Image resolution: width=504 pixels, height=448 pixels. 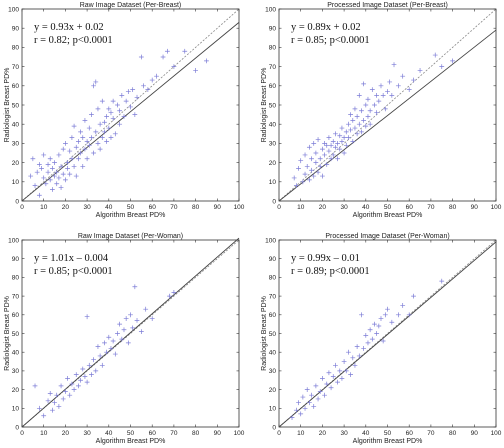 I want to click on x-tick-label: 40, so click(x=109, y=207).